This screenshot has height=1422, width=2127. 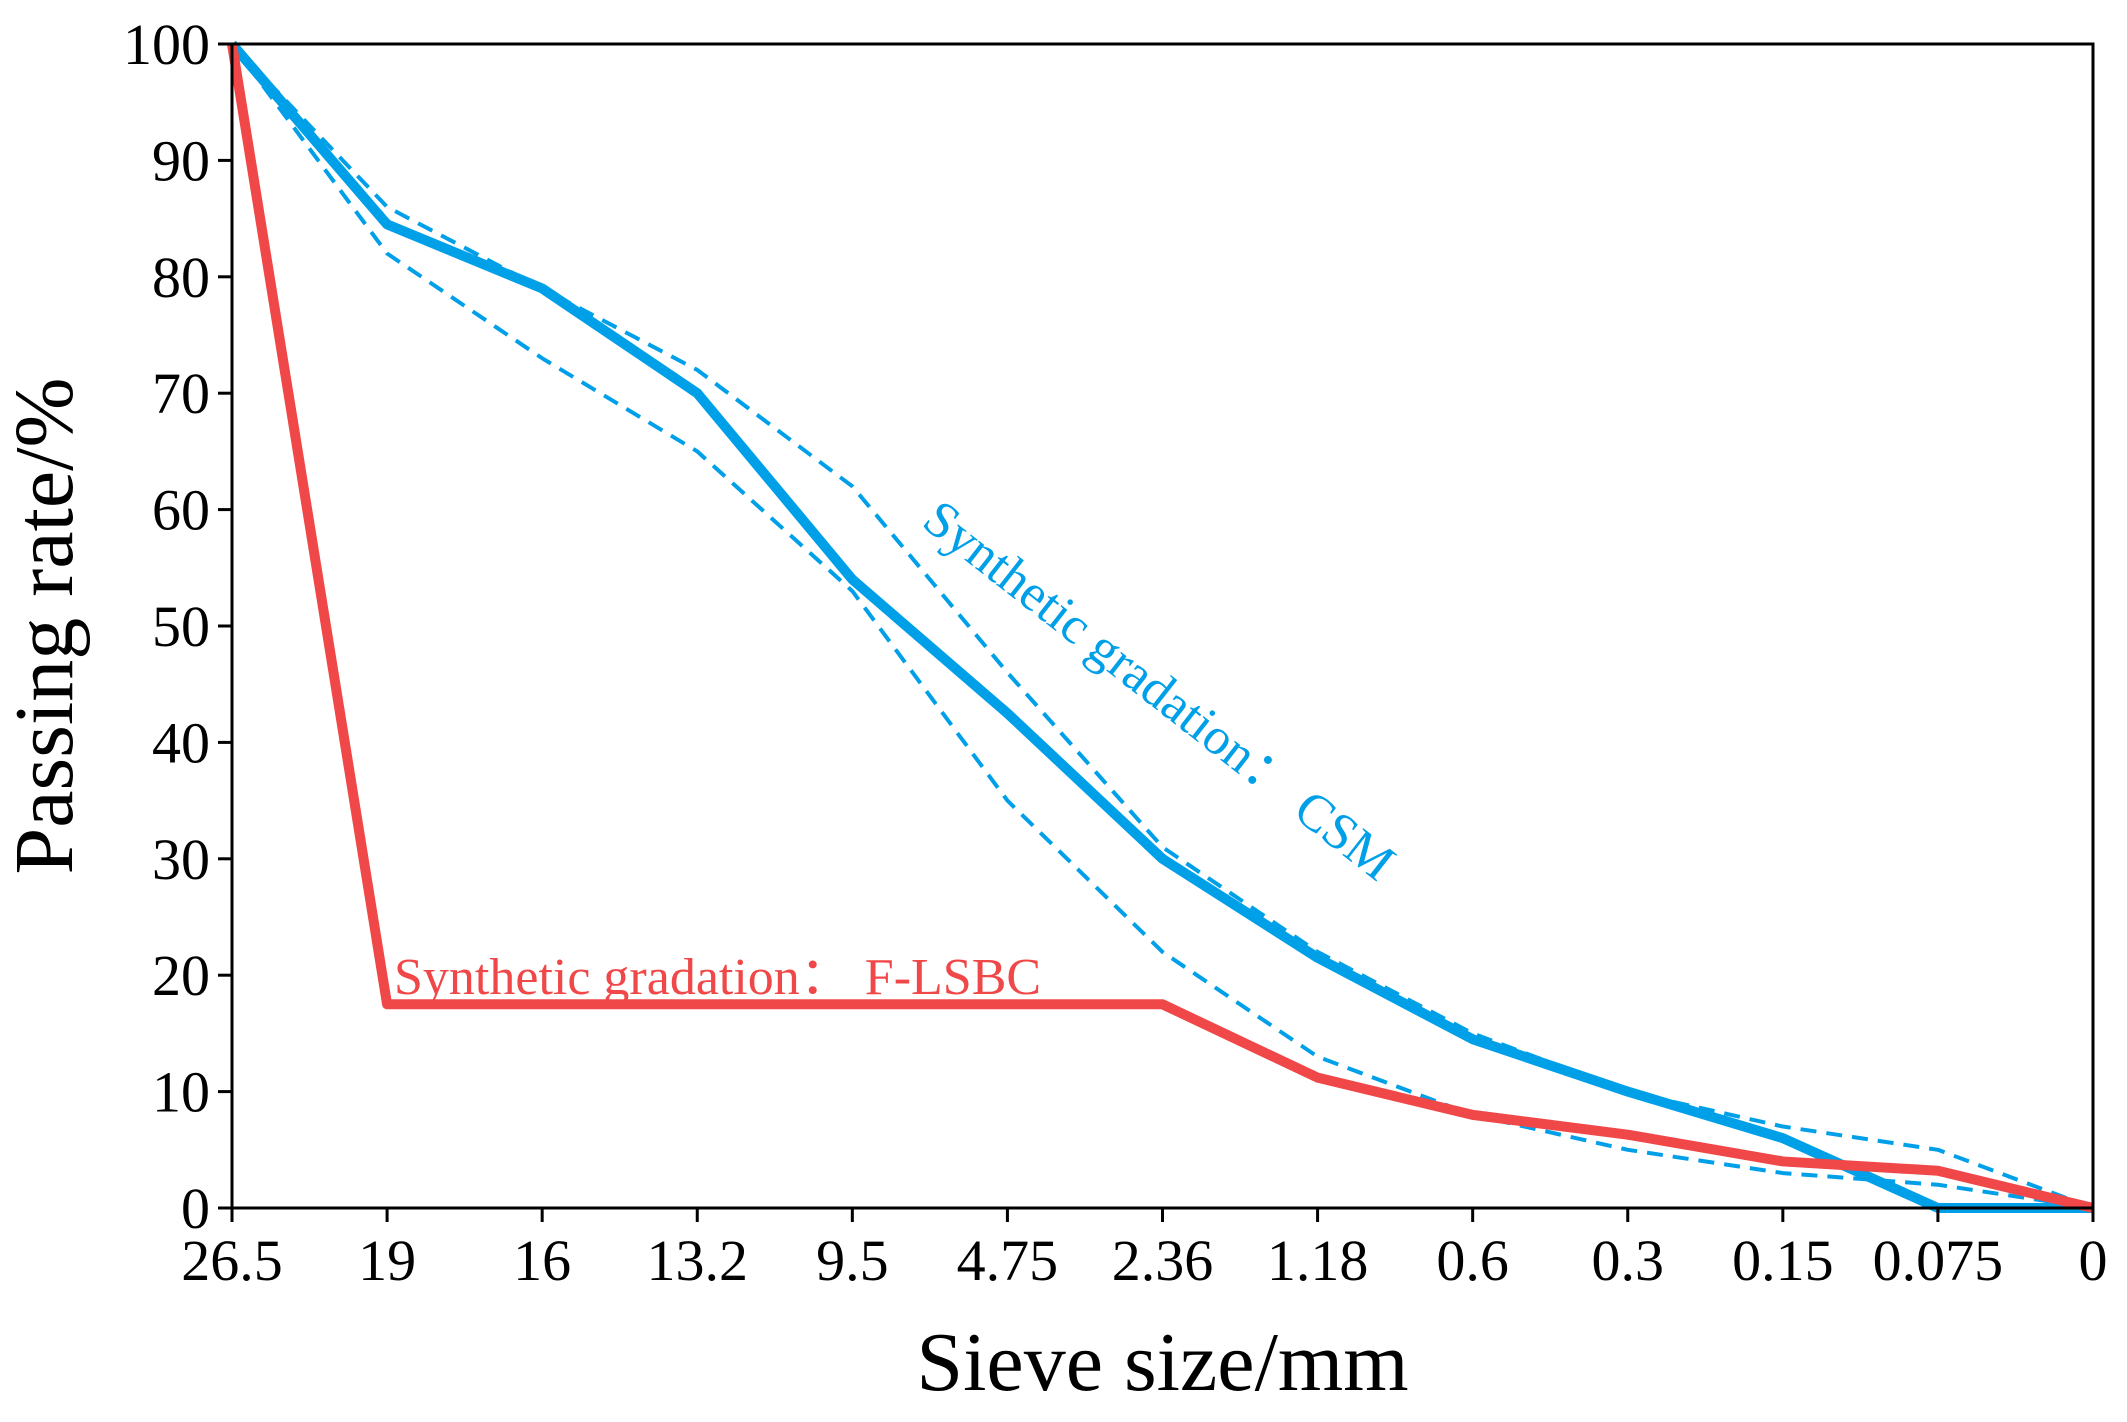 What do you see at coordinates (181, 393) in the screenshot?
I see `y-tick-label: 70` at bounding box center [181, 393].